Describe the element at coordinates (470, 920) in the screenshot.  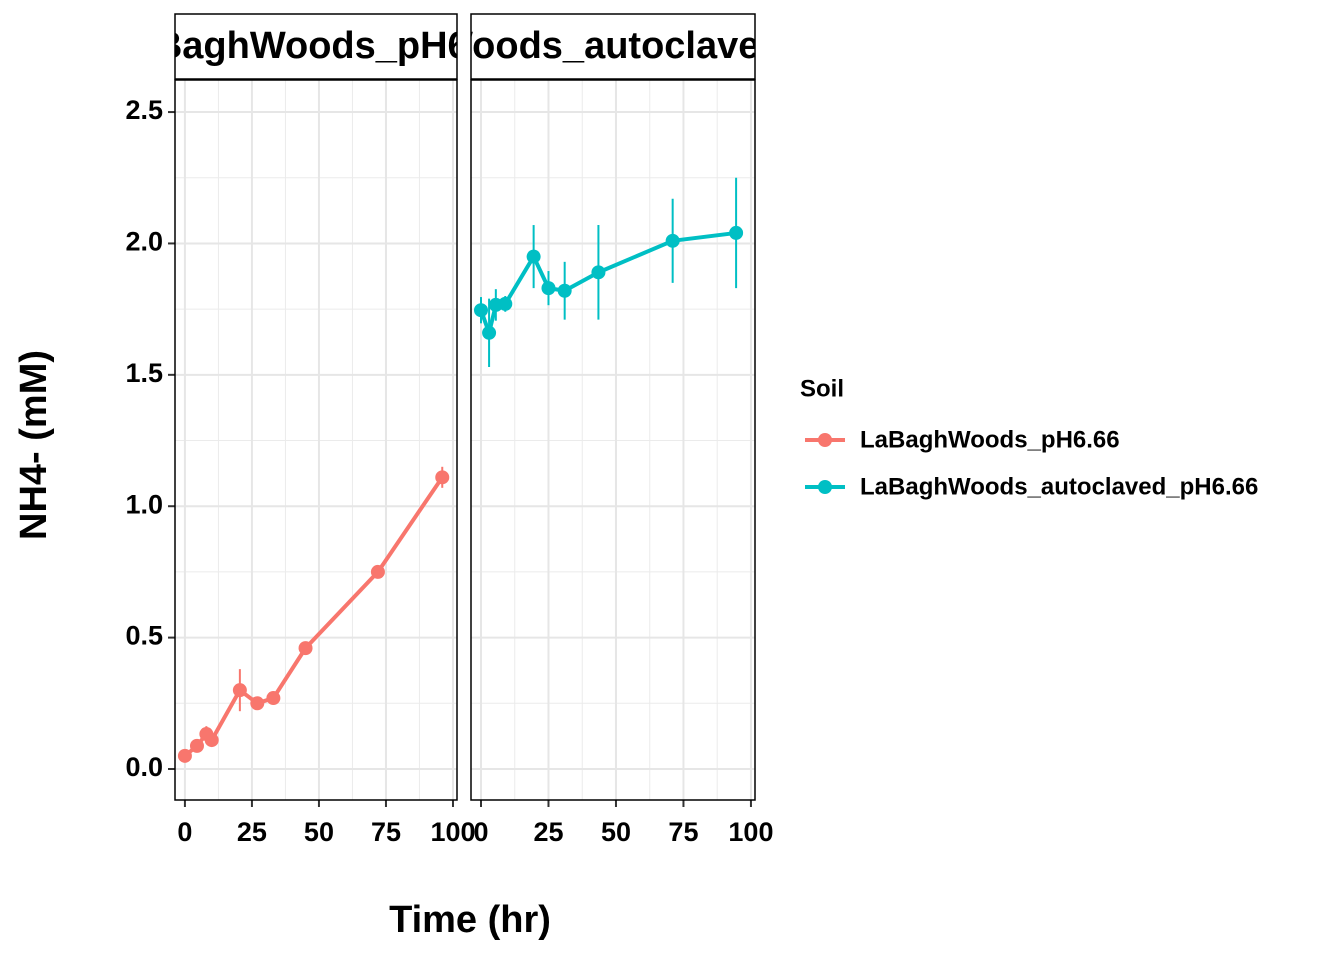
I see `x-axis-title: Time (hr)` at that location.